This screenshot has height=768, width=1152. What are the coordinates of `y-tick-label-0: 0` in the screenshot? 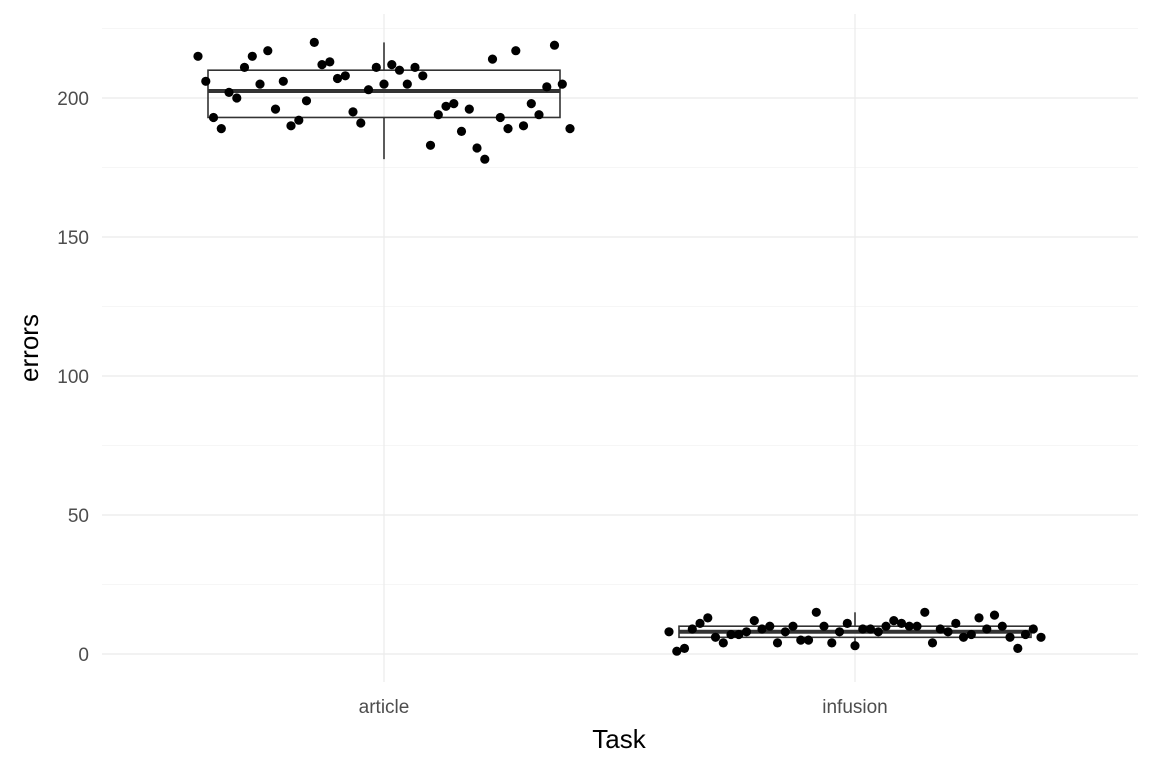 It's located at (83, 655).